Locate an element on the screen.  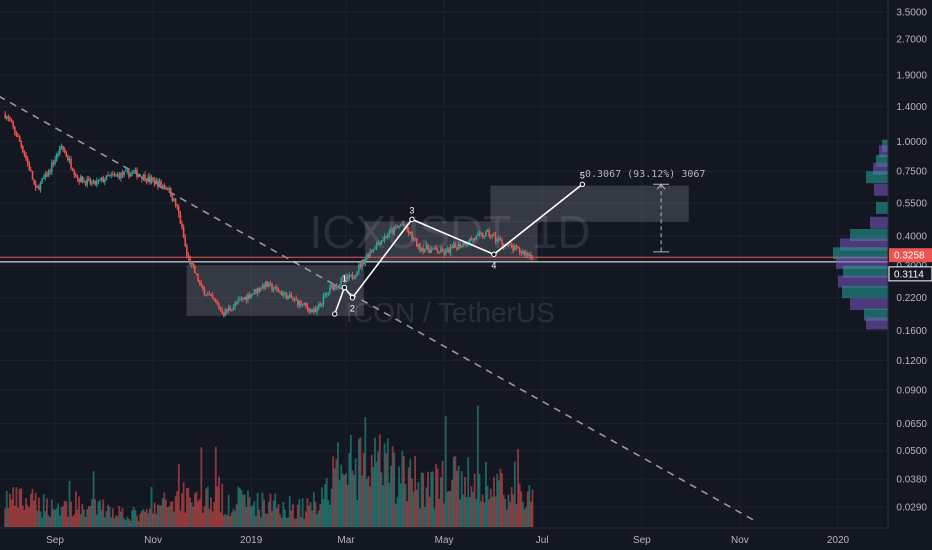
current-price-label: 0.3114 is located at coordinates (909, 274).